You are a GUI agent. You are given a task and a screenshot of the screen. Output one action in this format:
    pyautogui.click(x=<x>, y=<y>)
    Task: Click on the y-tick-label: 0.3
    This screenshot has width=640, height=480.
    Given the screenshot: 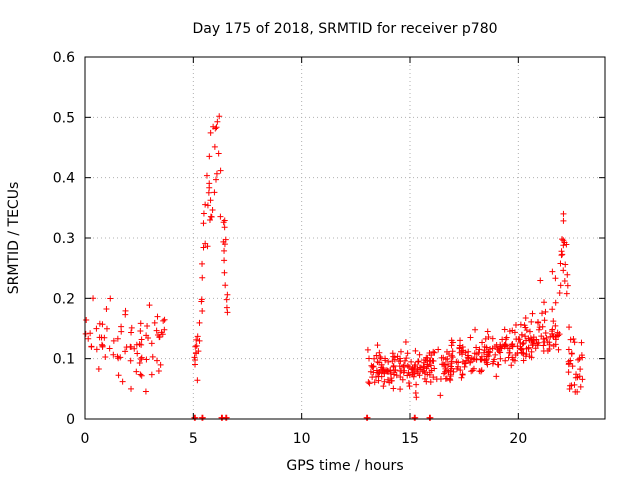 What is the action you would take?
    pyautogui.click(x=64, y=239)
    